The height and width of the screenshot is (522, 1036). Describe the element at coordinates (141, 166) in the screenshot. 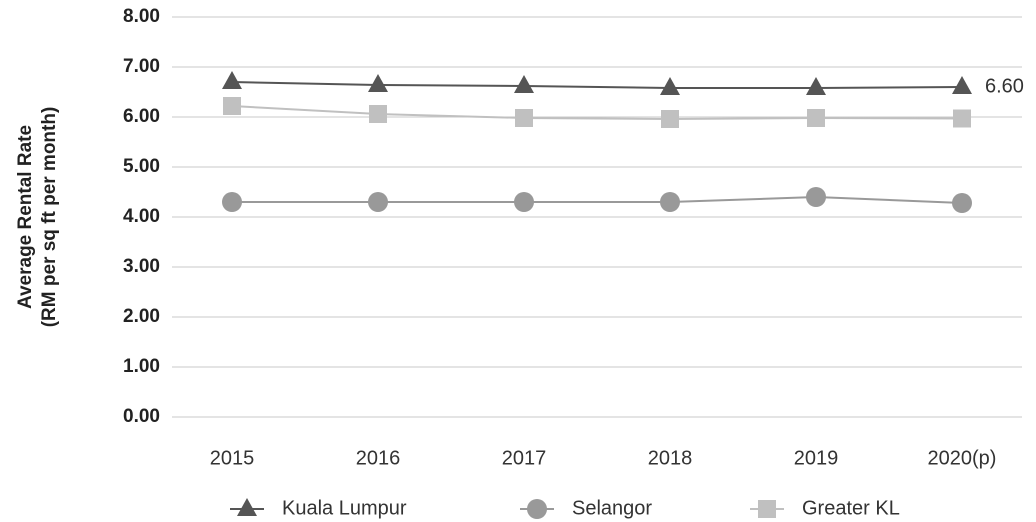

I see `y-tick-label: 5.00` at that location.